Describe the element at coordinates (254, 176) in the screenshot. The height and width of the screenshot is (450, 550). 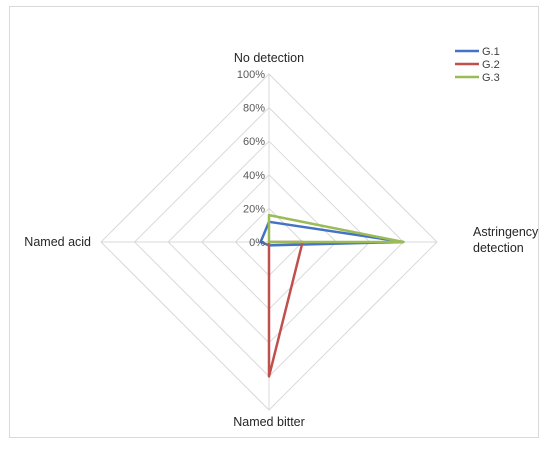
I see `tick-label: 40%` at that location.